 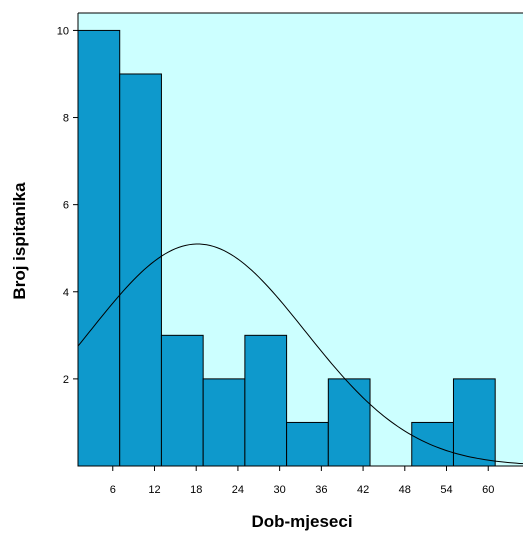 I want to click on x-ticks-group: 6 12 18 24 30 36 42 48 54 60, so click(x=302, y=481).